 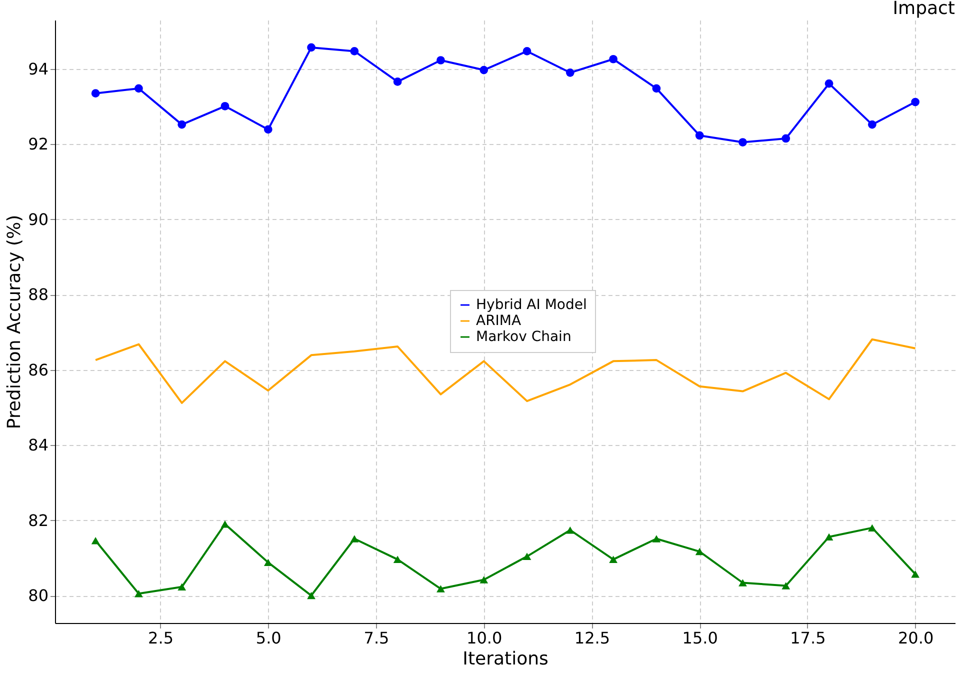 What do you see at coordinates (38, 445) in the screenshot?
I see `y-tick-label: 84` at bounding box center [38, 445].